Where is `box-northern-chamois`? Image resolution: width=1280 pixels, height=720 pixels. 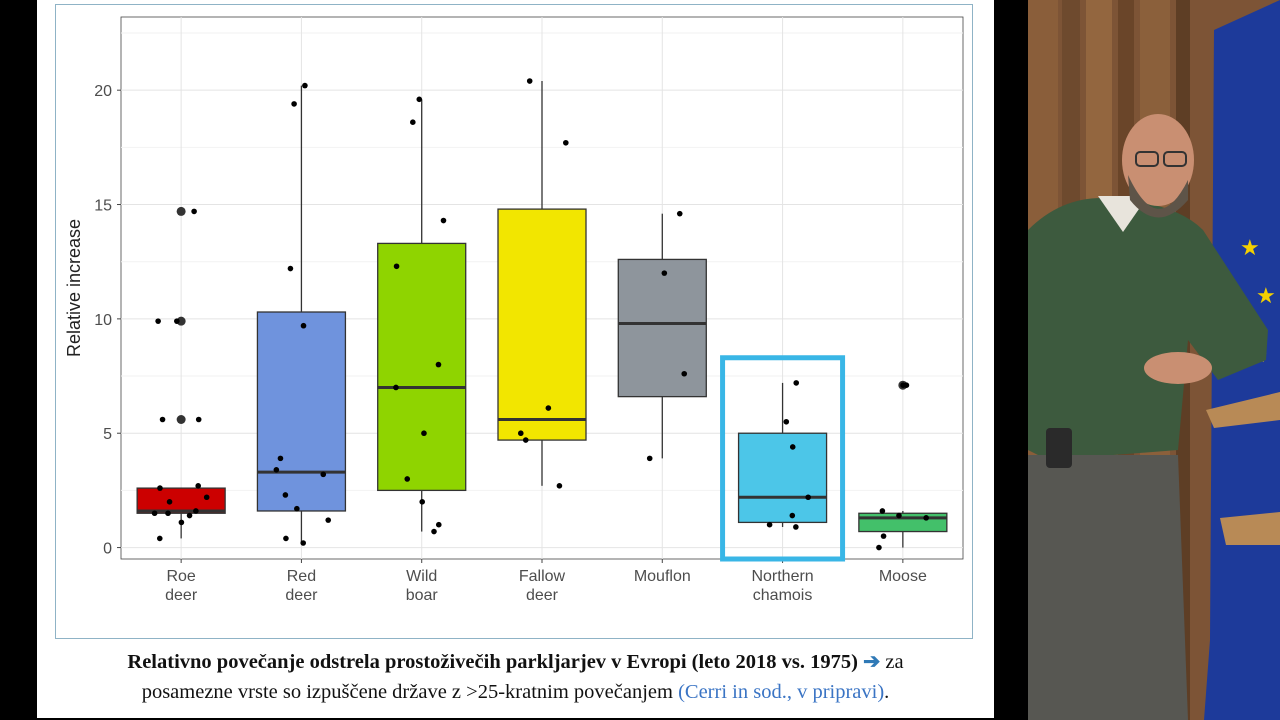
box-northern-chamois is located at coordinates (782, 478).